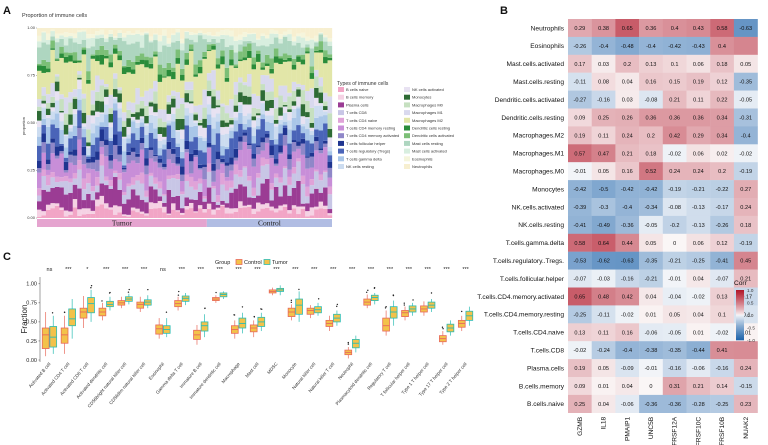 This screenshot has height=445, width=768. Describe the element at coordinates (745, 280) in the screenshot. I see `heatmap-cell-value: 0.21` at that location.